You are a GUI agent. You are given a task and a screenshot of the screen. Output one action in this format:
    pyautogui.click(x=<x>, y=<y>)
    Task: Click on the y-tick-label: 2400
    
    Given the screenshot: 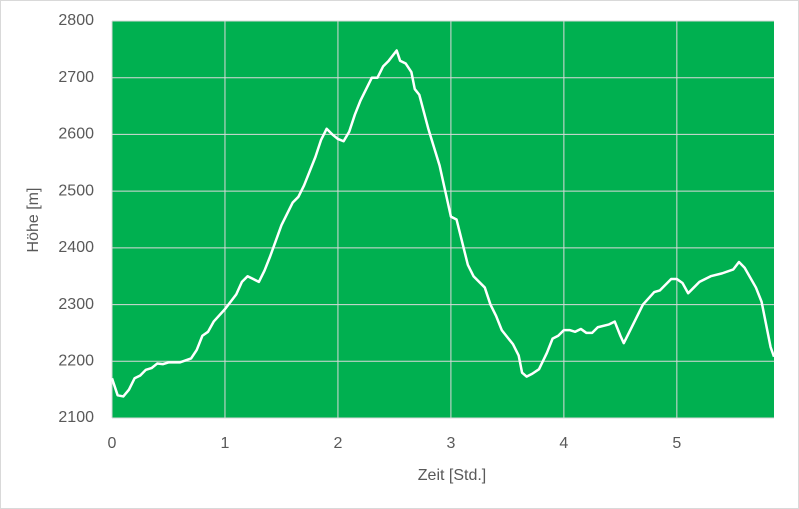 What is the action you would take?
    pyautogui.click(x=76, y=247)
    